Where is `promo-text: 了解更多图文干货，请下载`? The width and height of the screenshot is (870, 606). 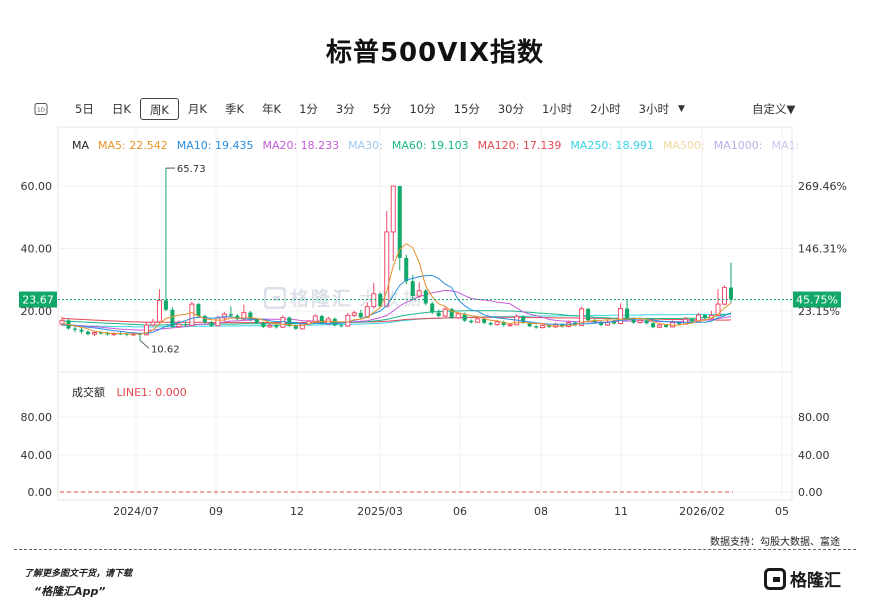 promo-text: 了解更多图文干货，请下载 is located at coordinates (78, 574).